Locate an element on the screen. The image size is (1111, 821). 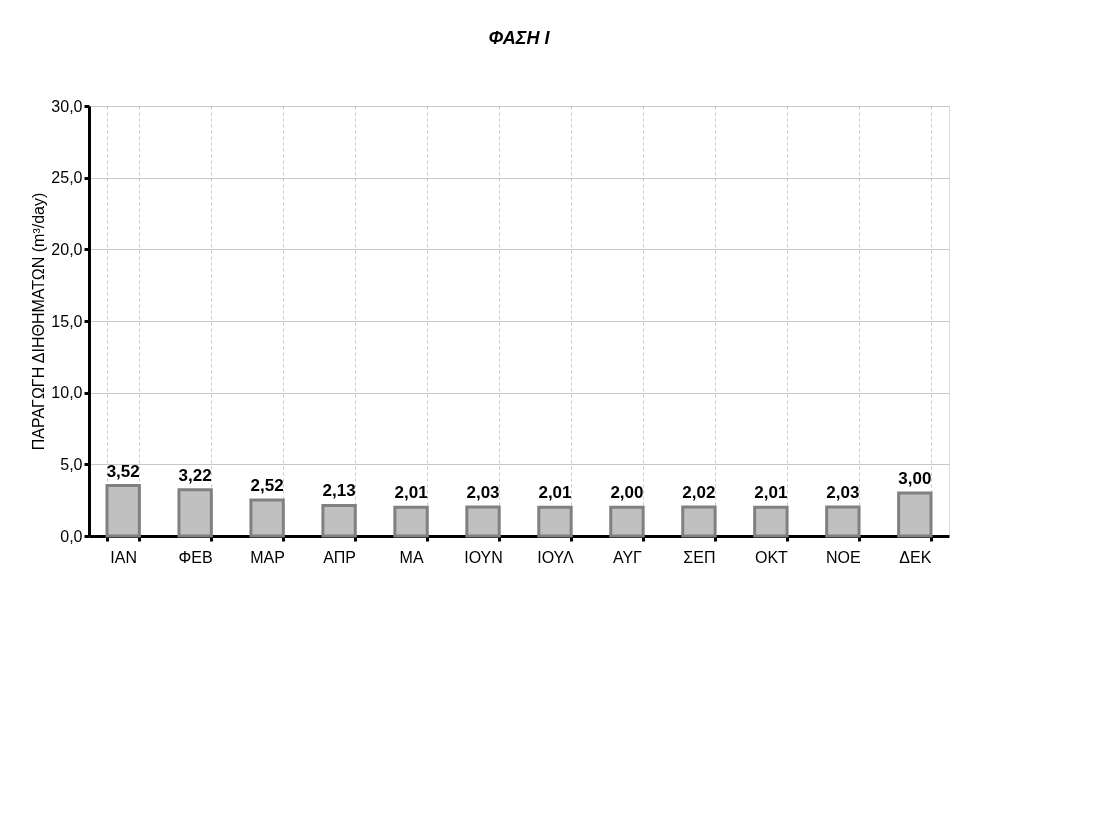
x-tick-label: ΦΕΒ is located at coordinates (195, 557).